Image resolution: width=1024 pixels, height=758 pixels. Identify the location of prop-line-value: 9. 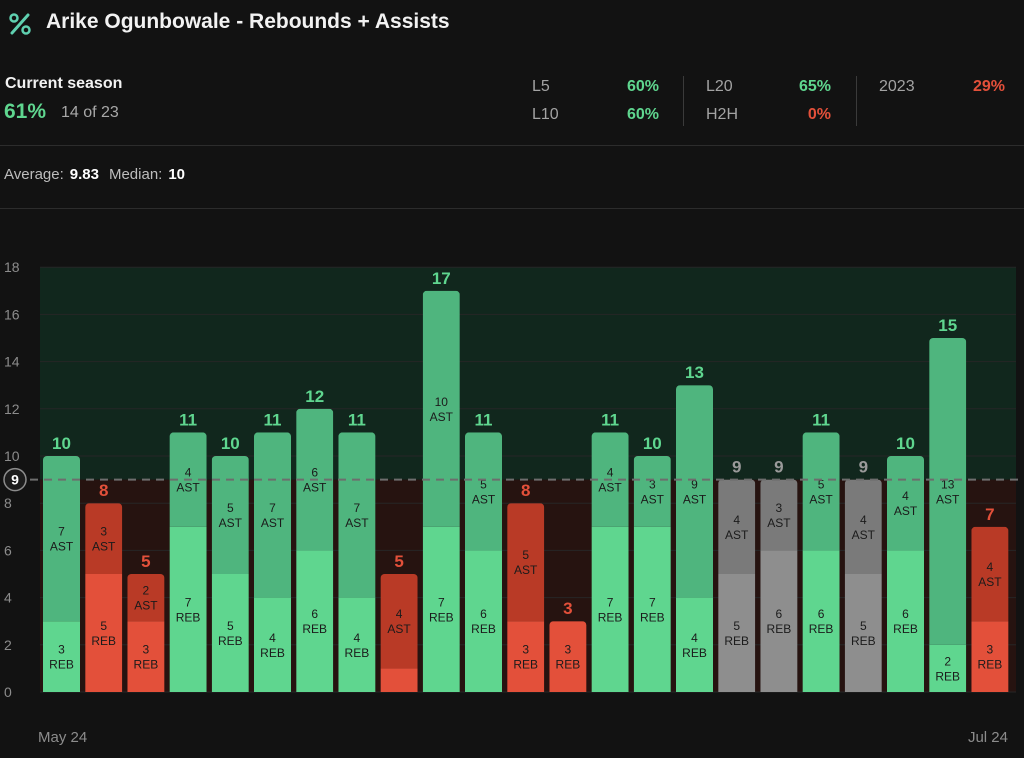
(15, 480).